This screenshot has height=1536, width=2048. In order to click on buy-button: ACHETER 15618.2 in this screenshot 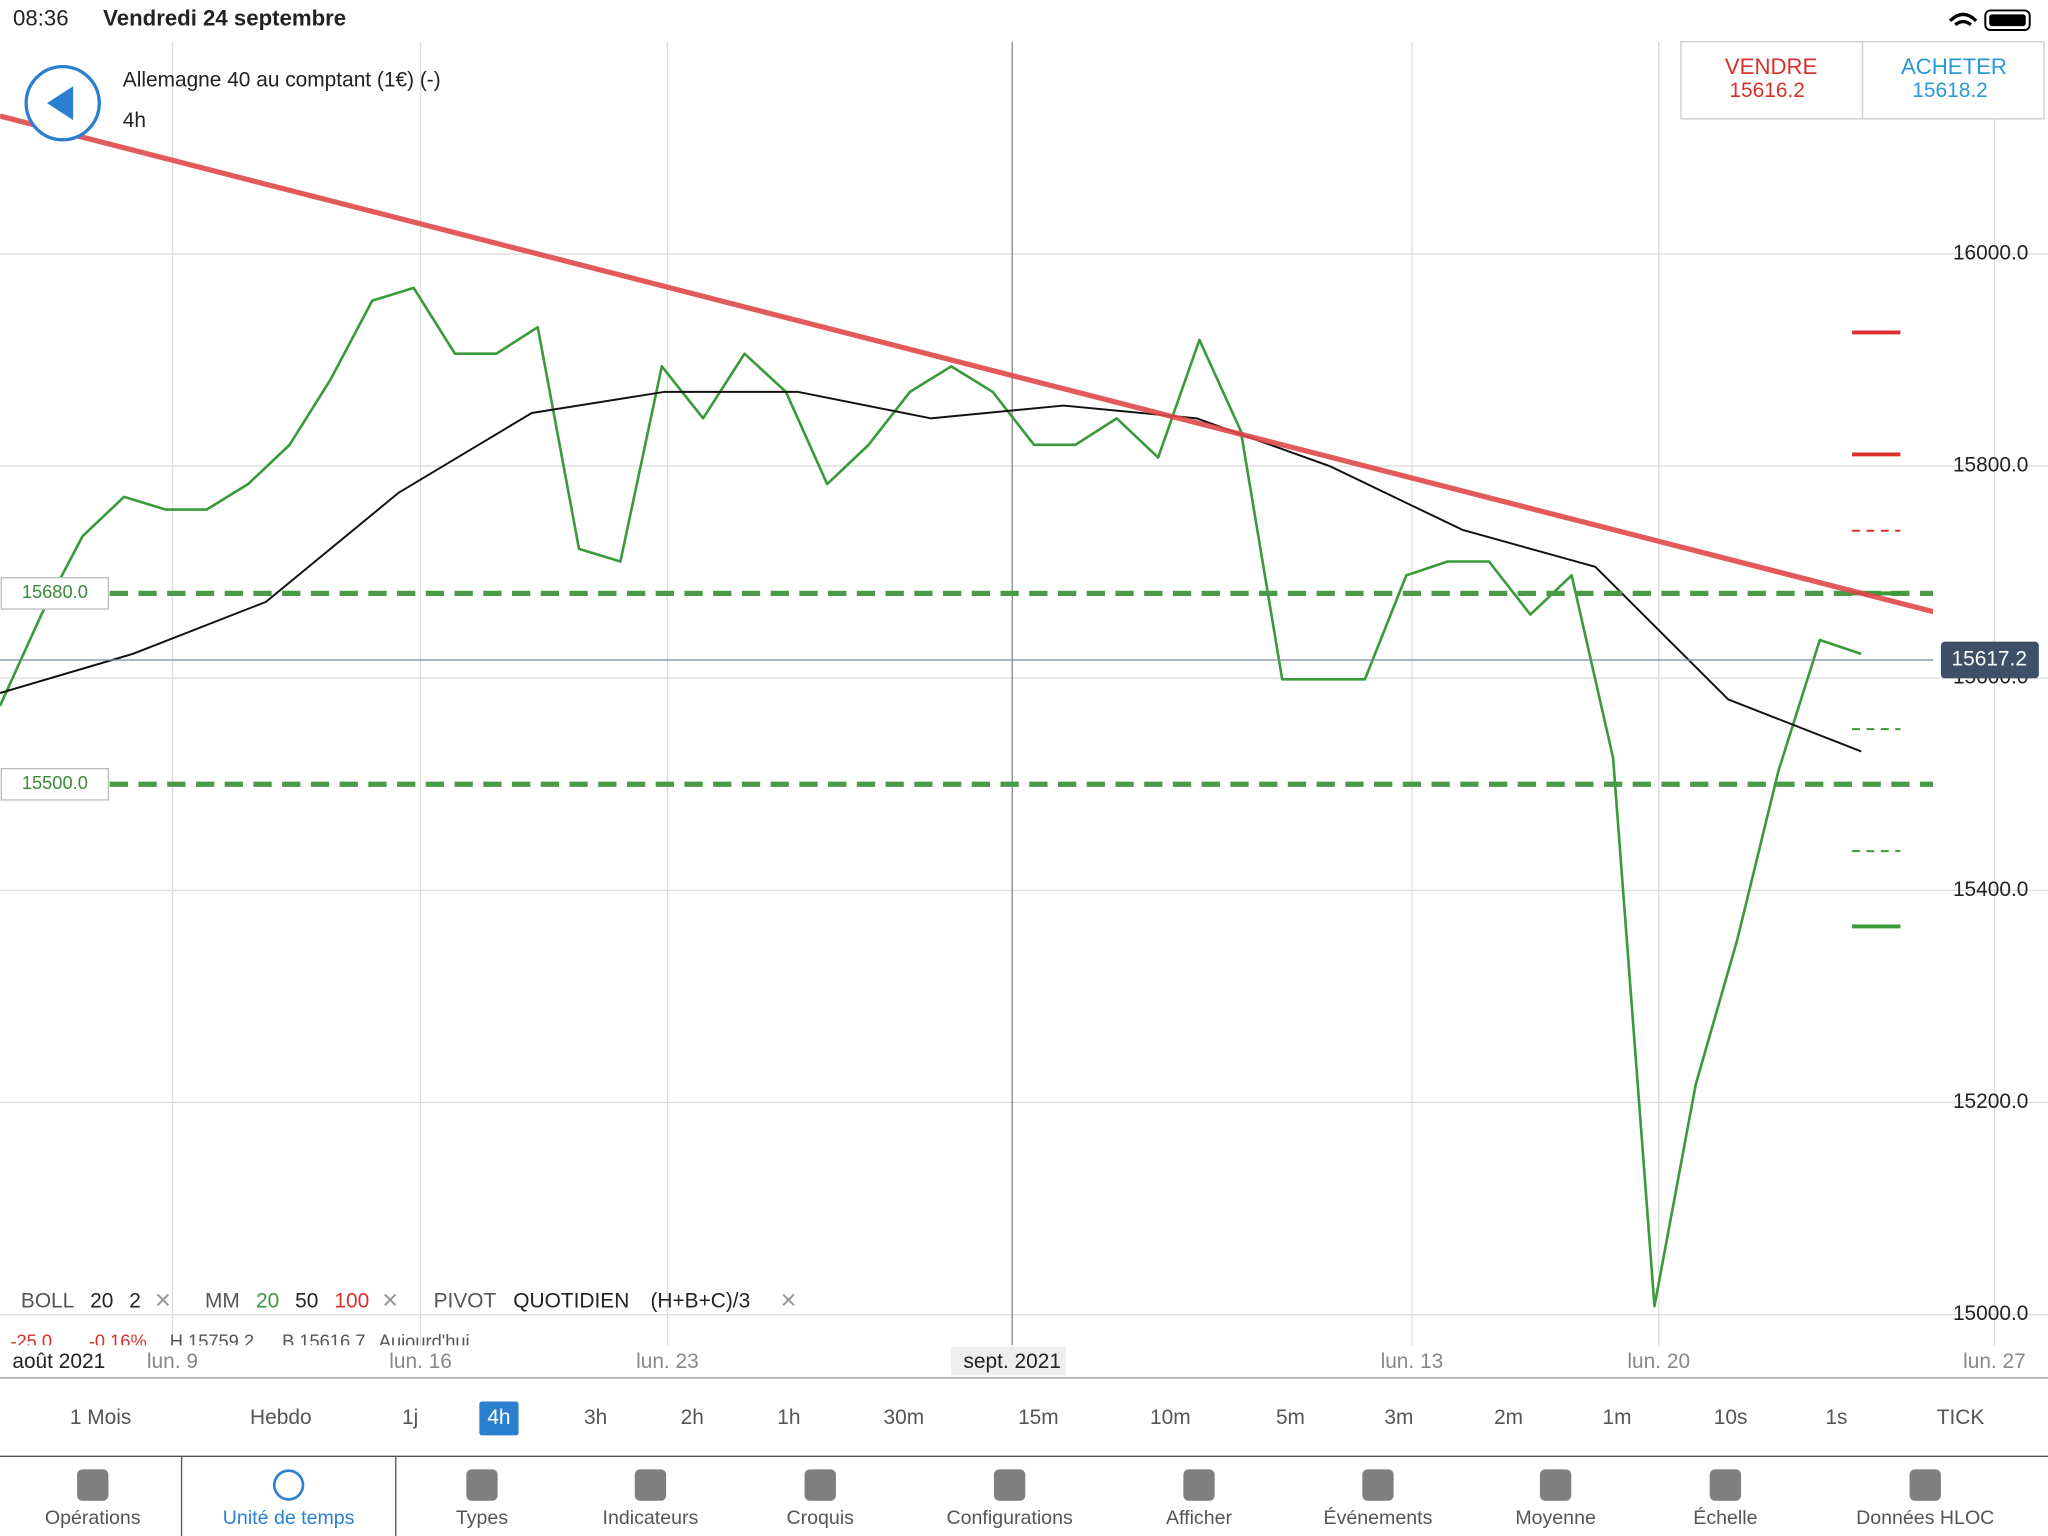, I will do `click(1953, 80)`.